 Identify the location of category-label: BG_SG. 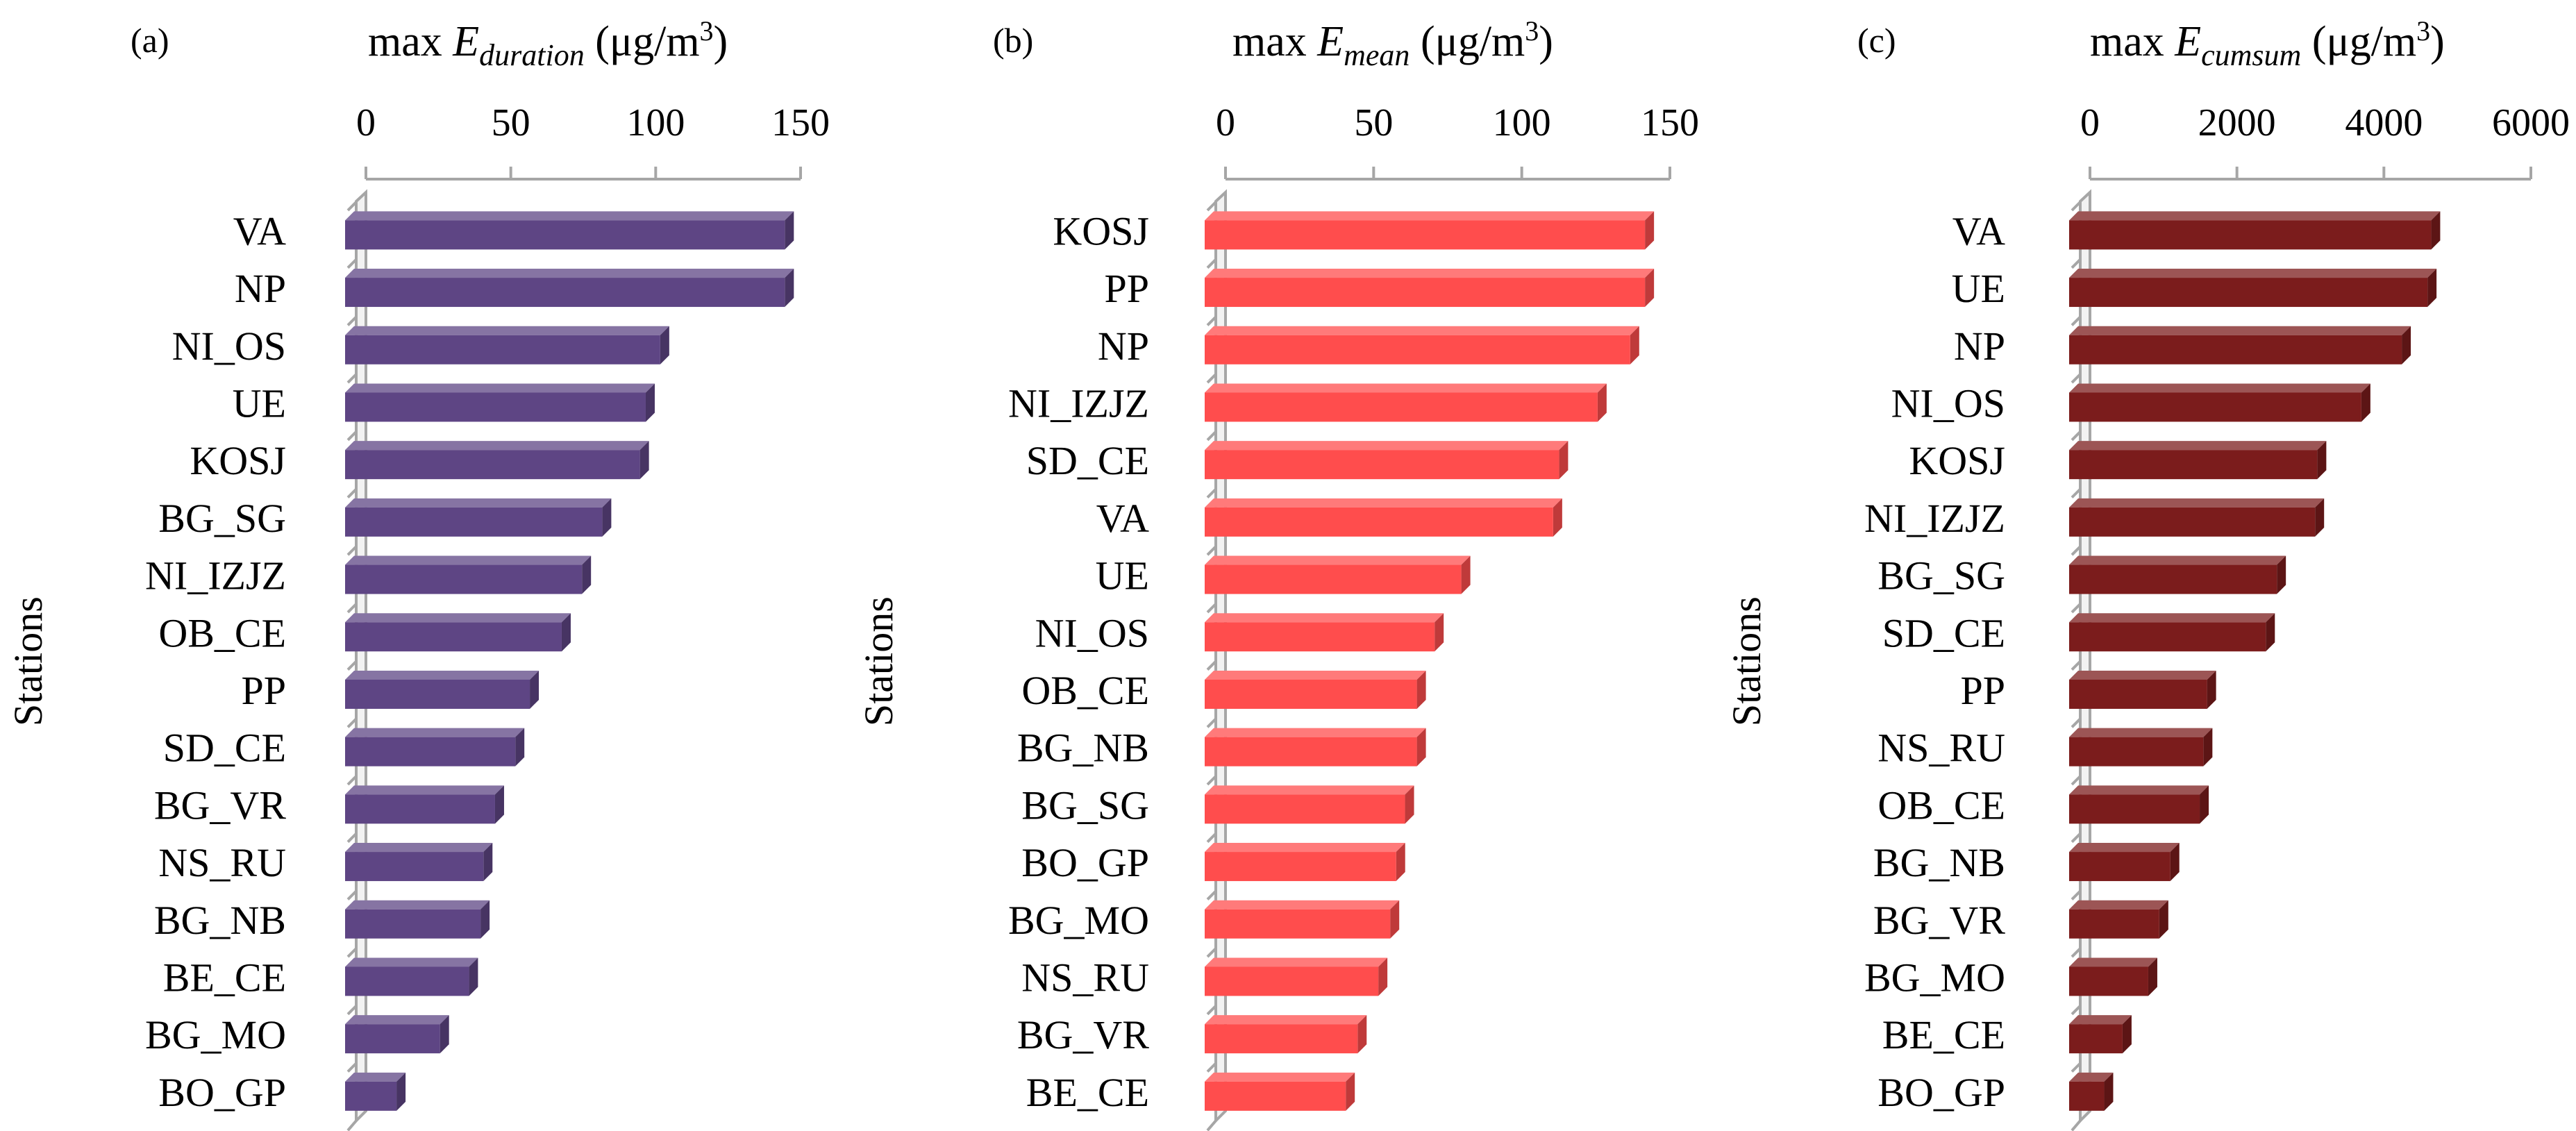
(1085, 805).